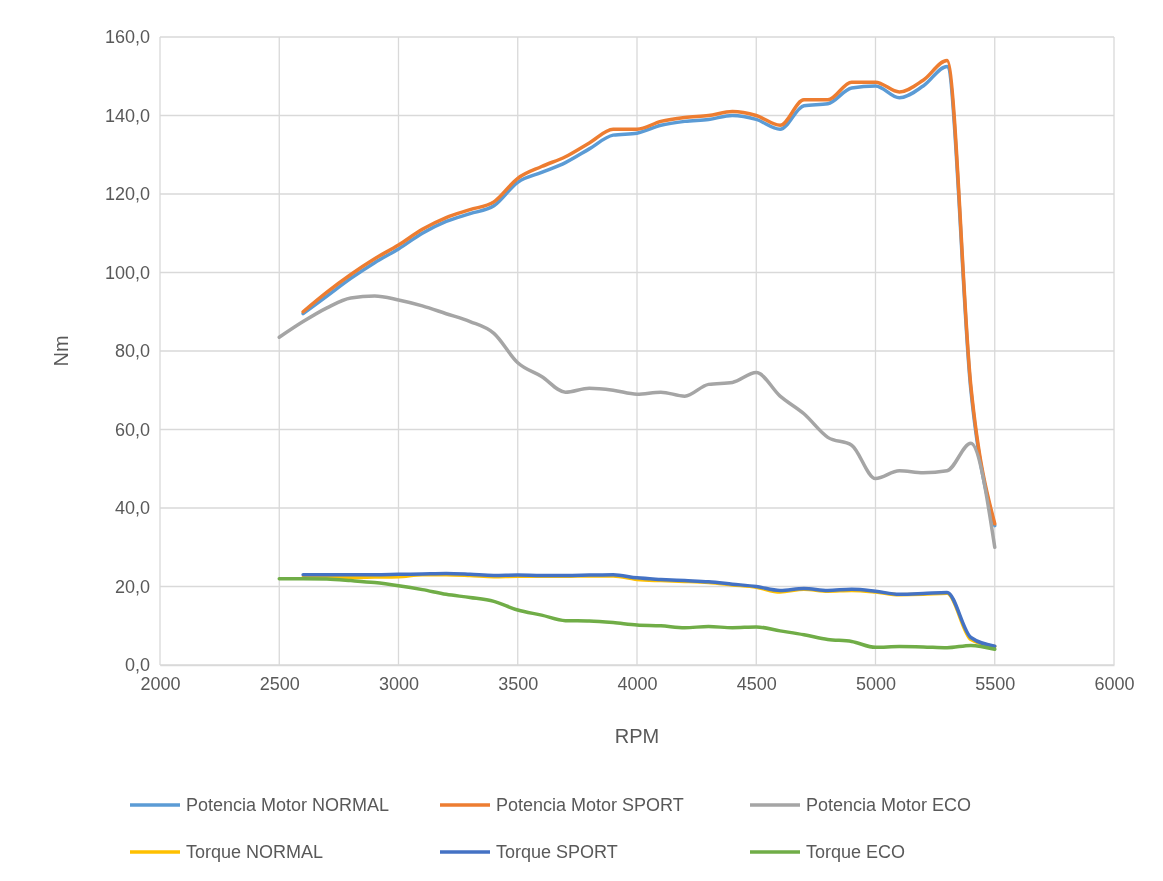 Image resolution: width=1163 pixels, height=881 pixels. Describe the element at coordinates (127, 272) in the screenshot. I see `y-tick-label: 100,0` at that location.